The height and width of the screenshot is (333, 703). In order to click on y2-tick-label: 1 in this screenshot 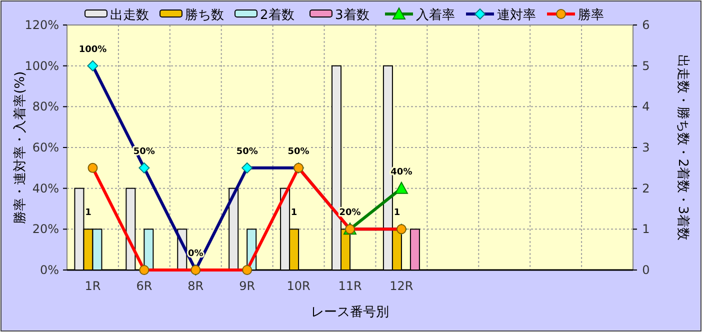, I will do `click(646, 229)`.